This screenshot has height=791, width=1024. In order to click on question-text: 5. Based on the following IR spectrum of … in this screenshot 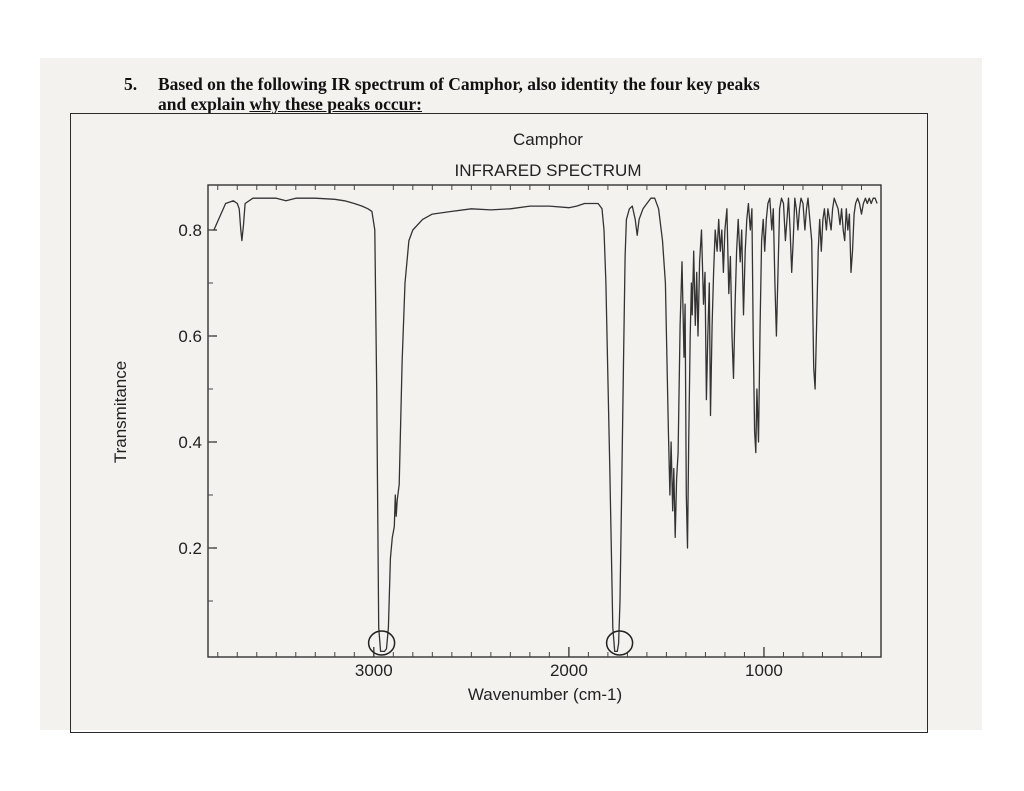, I will do `click(514, 94)`.